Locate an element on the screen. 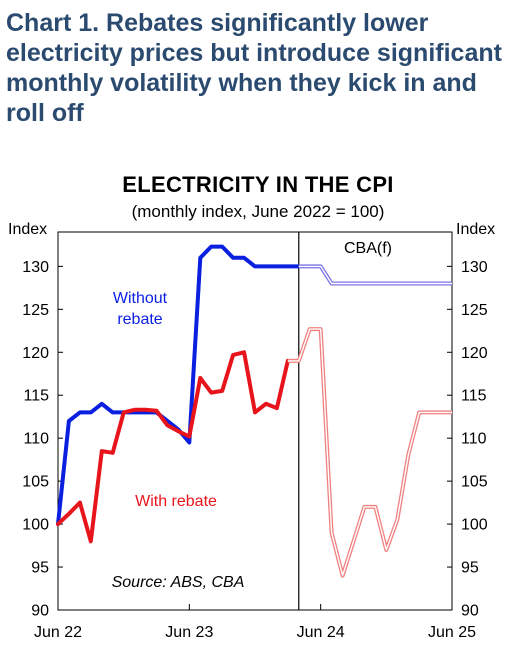 The width and height of the screenshot is (516, 652). y-tick-label-left: 95 is located at coordinates (40, 568).